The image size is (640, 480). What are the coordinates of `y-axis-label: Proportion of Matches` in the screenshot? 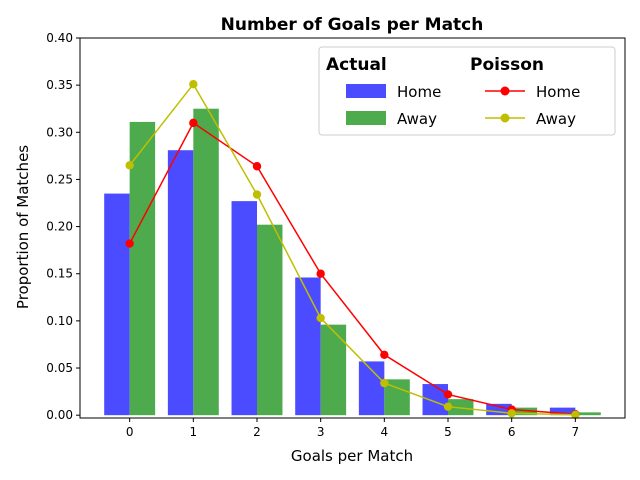 It's located at (23, 227).